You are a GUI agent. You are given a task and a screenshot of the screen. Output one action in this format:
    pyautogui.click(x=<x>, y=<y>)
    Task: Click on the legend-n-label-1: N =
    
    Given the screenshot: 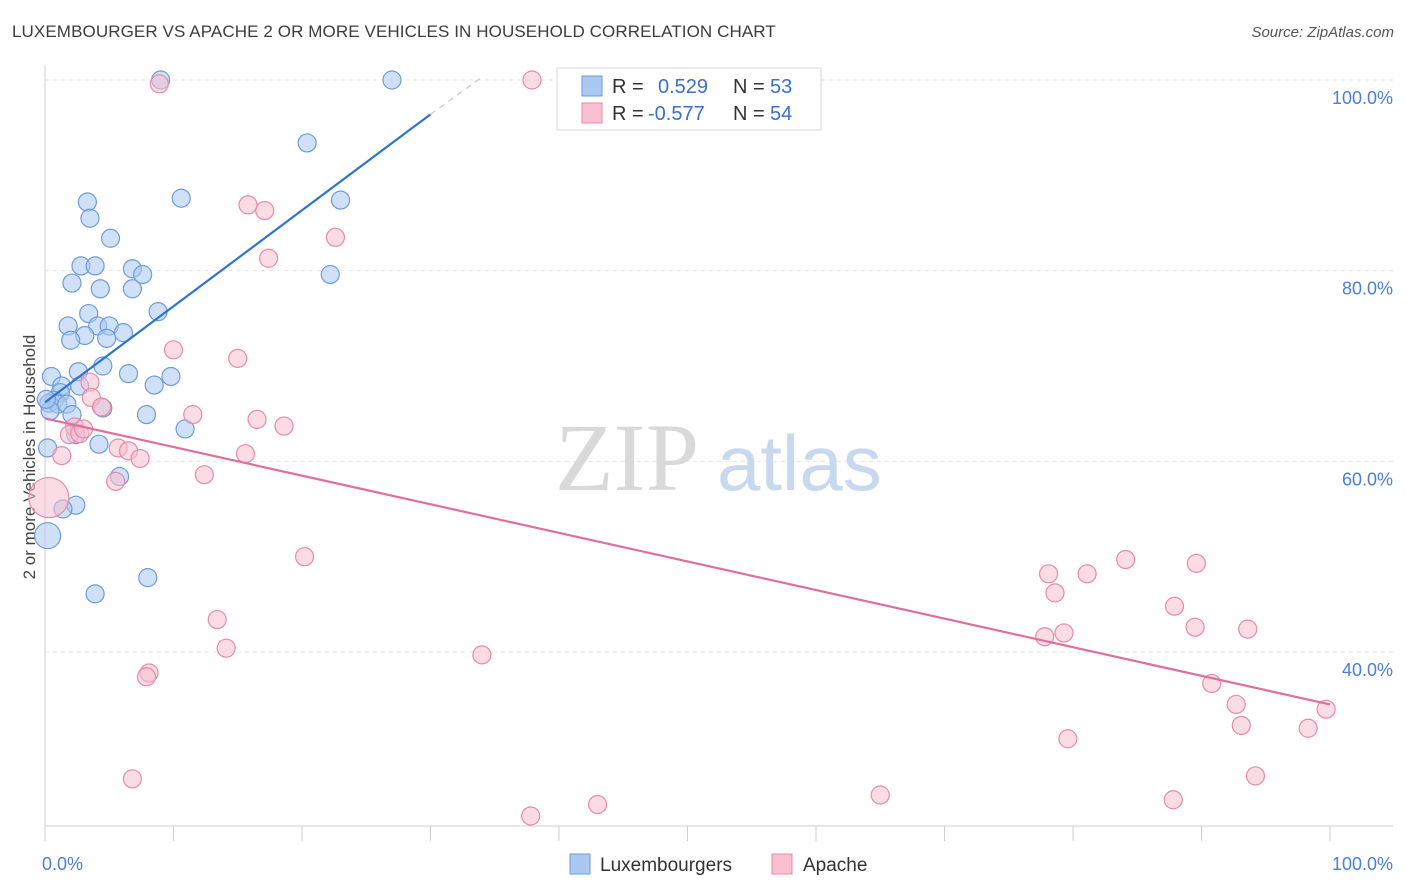 What is the action you would take?
    pyautogui.click(x=749, y=87)
    